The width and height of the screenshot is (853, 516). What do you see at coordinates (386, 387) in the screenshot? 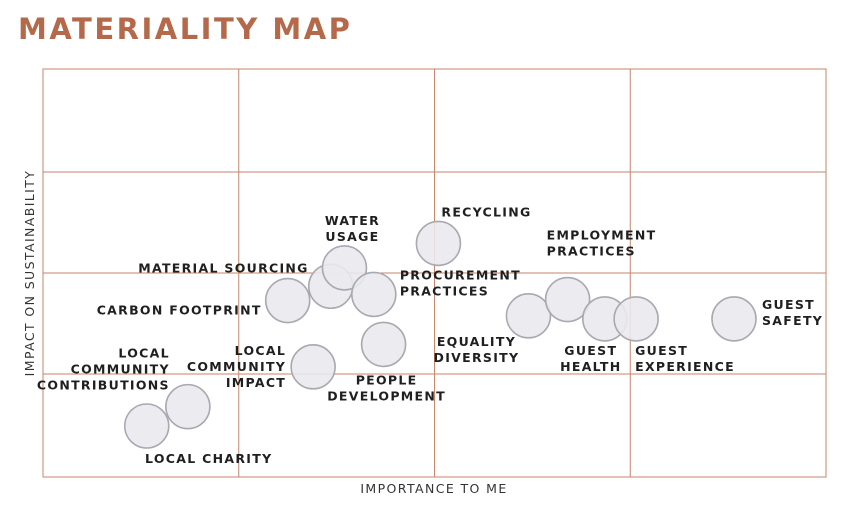
I see `data-label: PEOPLE DEVELOPMENT` at bounding box center [386, 387].